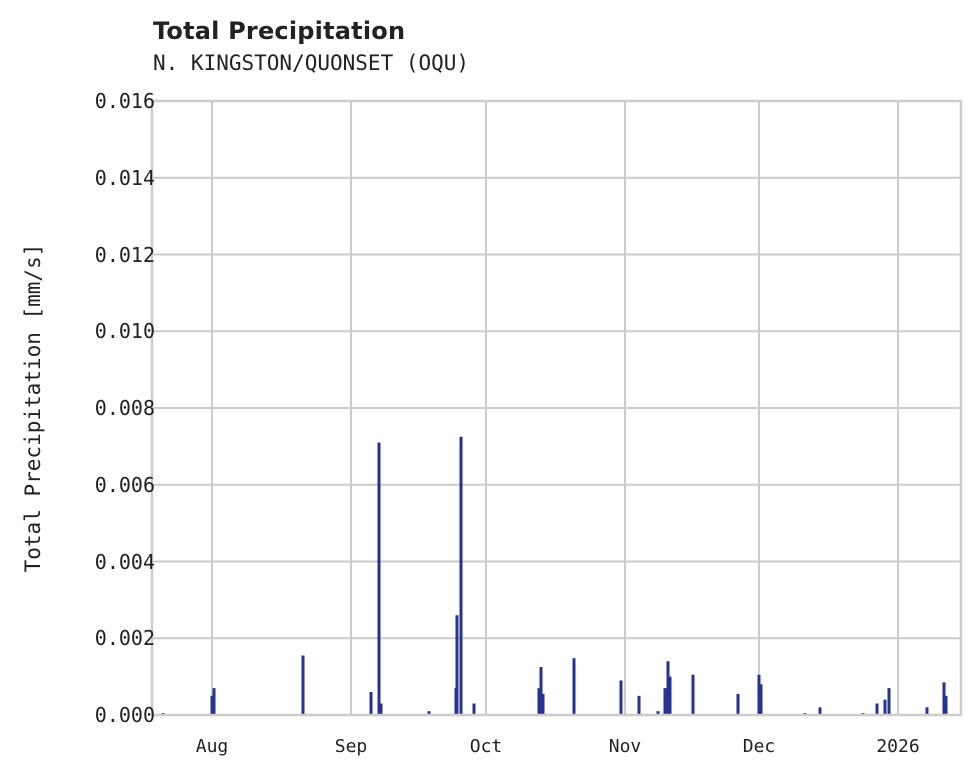  I want to click on y-tick-label: 0.008, so click(124, 408).